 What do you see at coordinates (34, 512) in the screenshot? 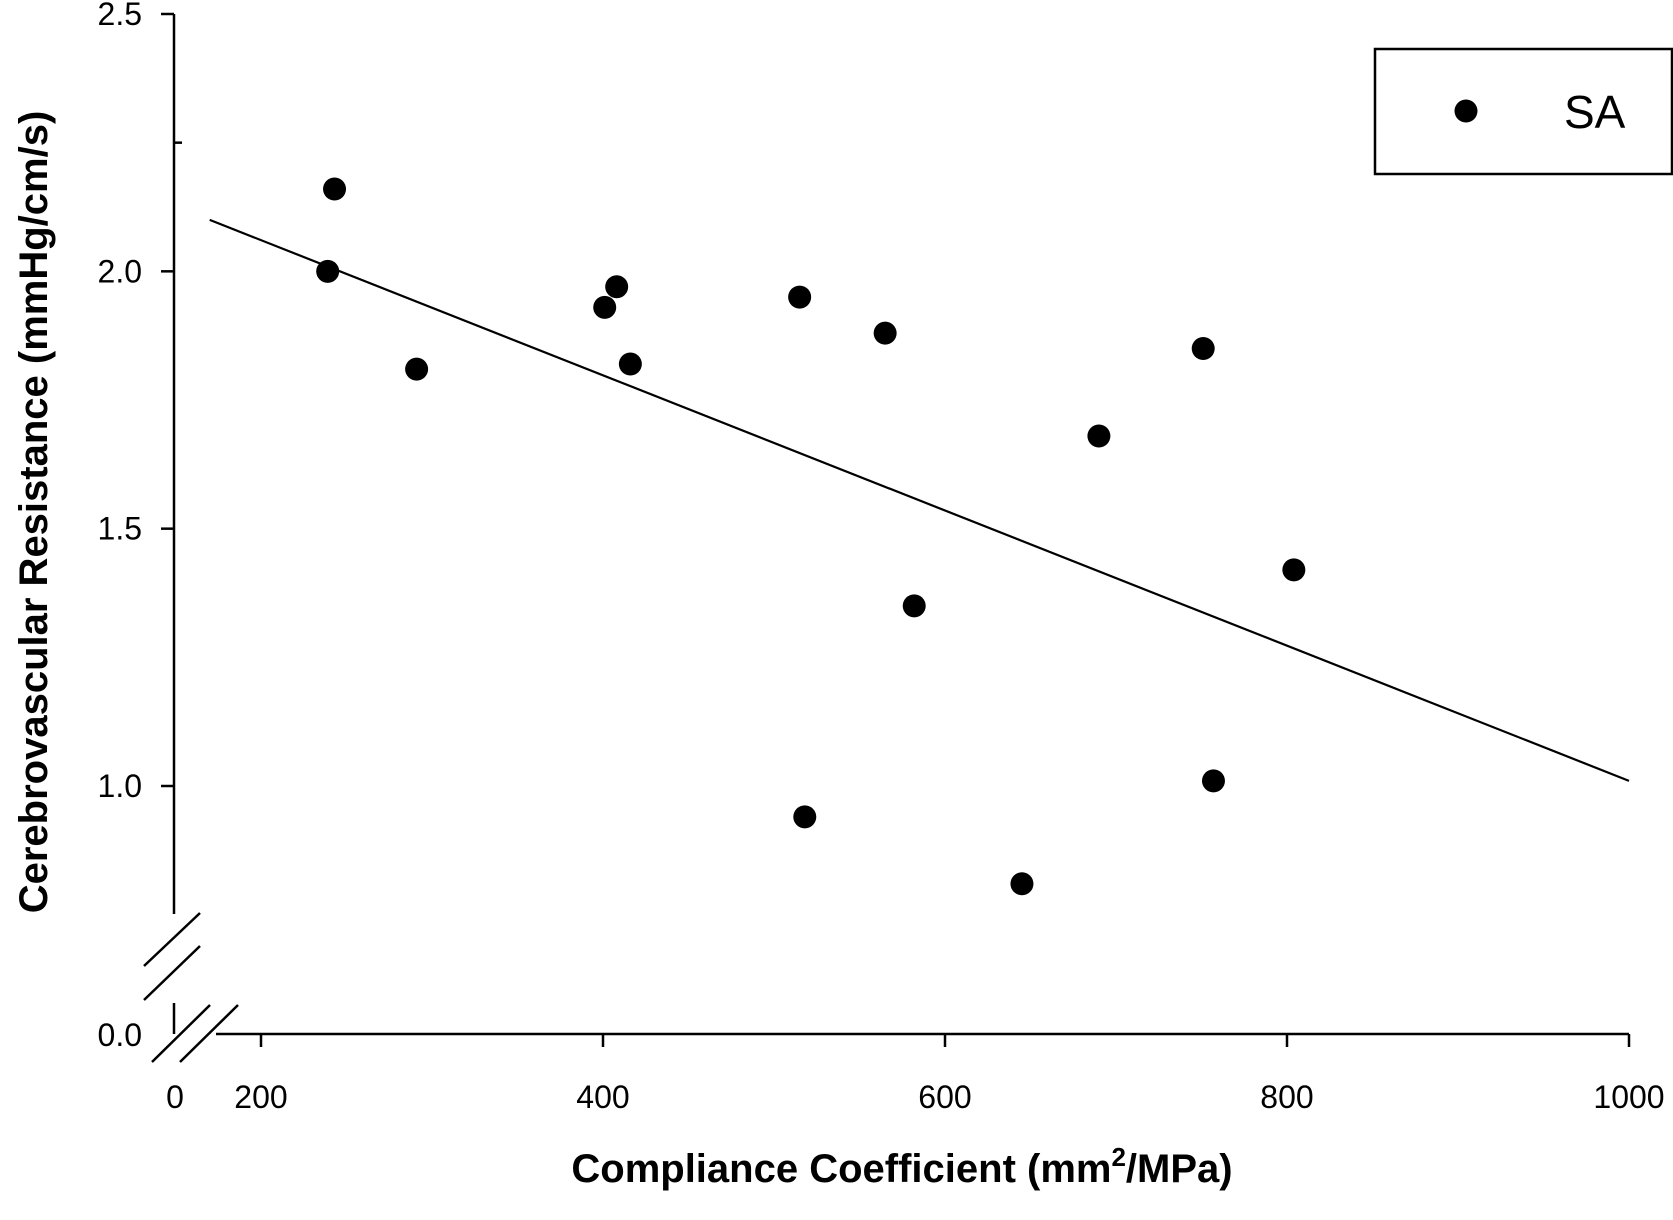
I see `y-axis-title: Cerebrovascular Resistance (mmHg/cm/s)` at bounding box center [34, 512].